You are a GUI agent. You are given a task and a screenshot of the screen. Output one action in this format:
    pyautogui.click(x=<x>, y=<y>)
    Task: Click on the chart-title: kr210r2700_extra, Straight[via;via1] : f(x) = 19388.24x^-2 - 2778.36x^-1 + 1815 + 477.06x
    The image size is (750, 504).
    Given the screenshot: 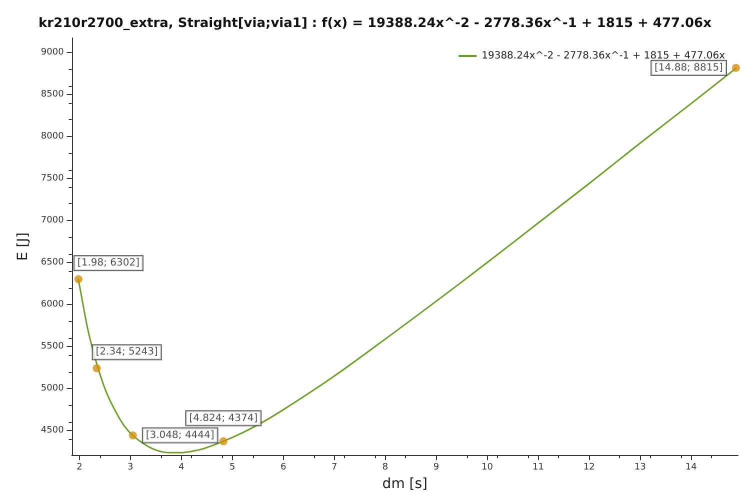 What is the action you would take?
    pyautogui.click(x=375, y=23)
    